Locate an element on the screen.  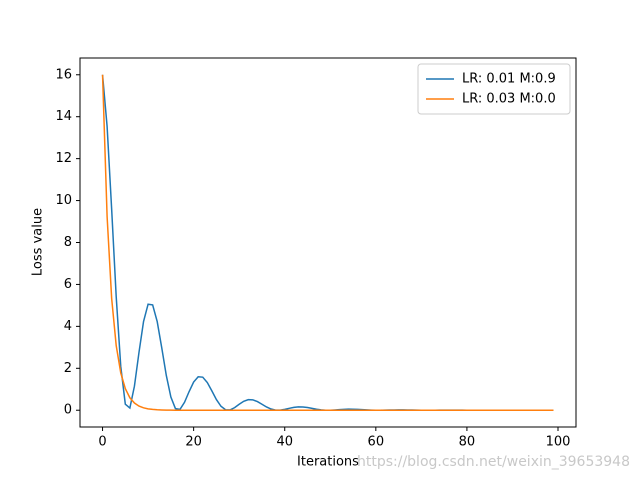
legend-label: LR: 0.01 M:0.9 is located at coordinates (509, 79).